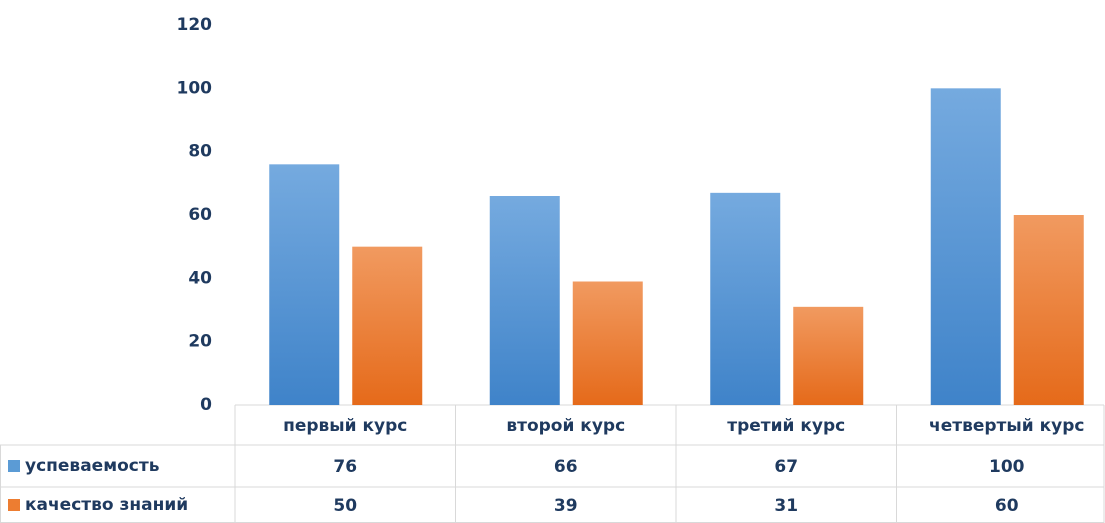 This screenshot has height=523, width=1105. I want to click on table-value: 39, so click(566, 506).